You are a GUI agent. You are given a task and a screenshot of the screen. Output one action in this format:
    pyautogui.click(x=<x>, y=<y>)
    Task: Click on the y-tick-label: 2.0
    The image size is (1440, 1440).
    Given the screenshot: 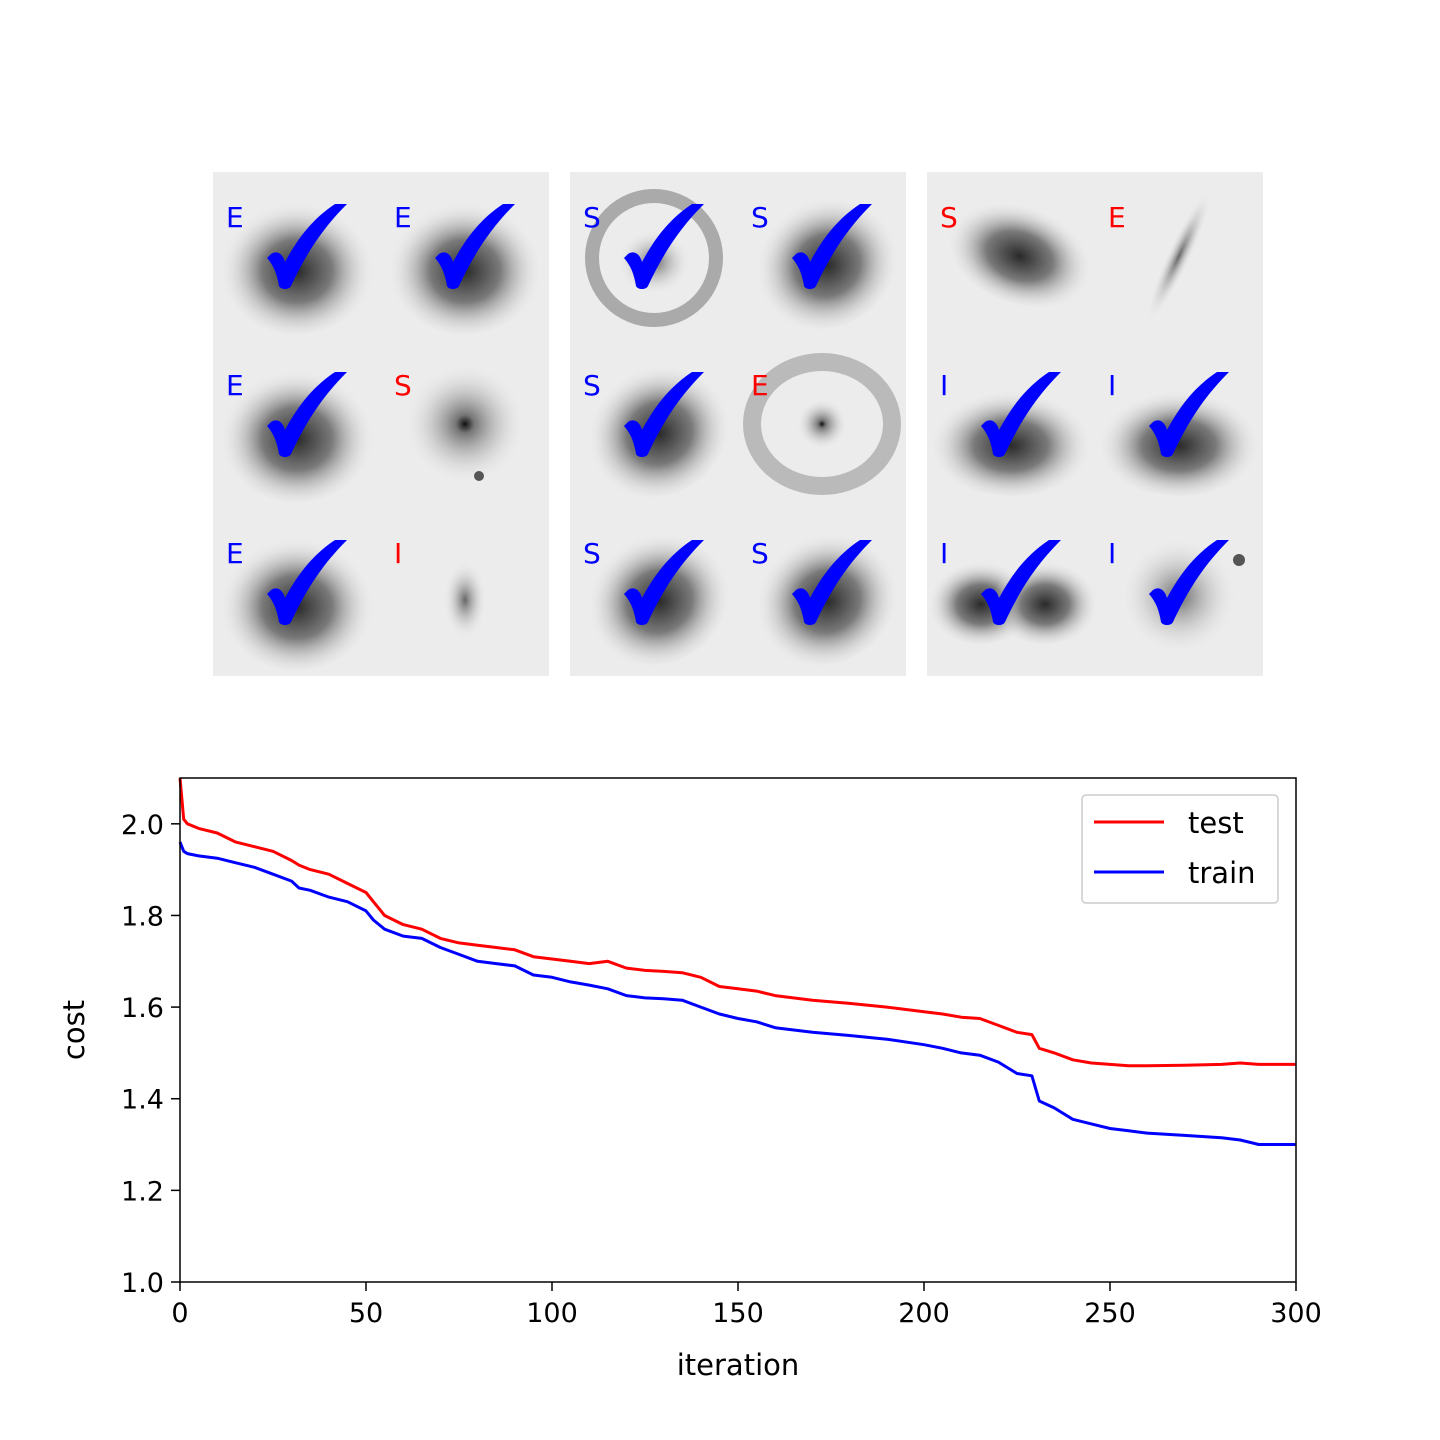 What is the action you would take?
    pyautogui.click(x=142, y=825)
    